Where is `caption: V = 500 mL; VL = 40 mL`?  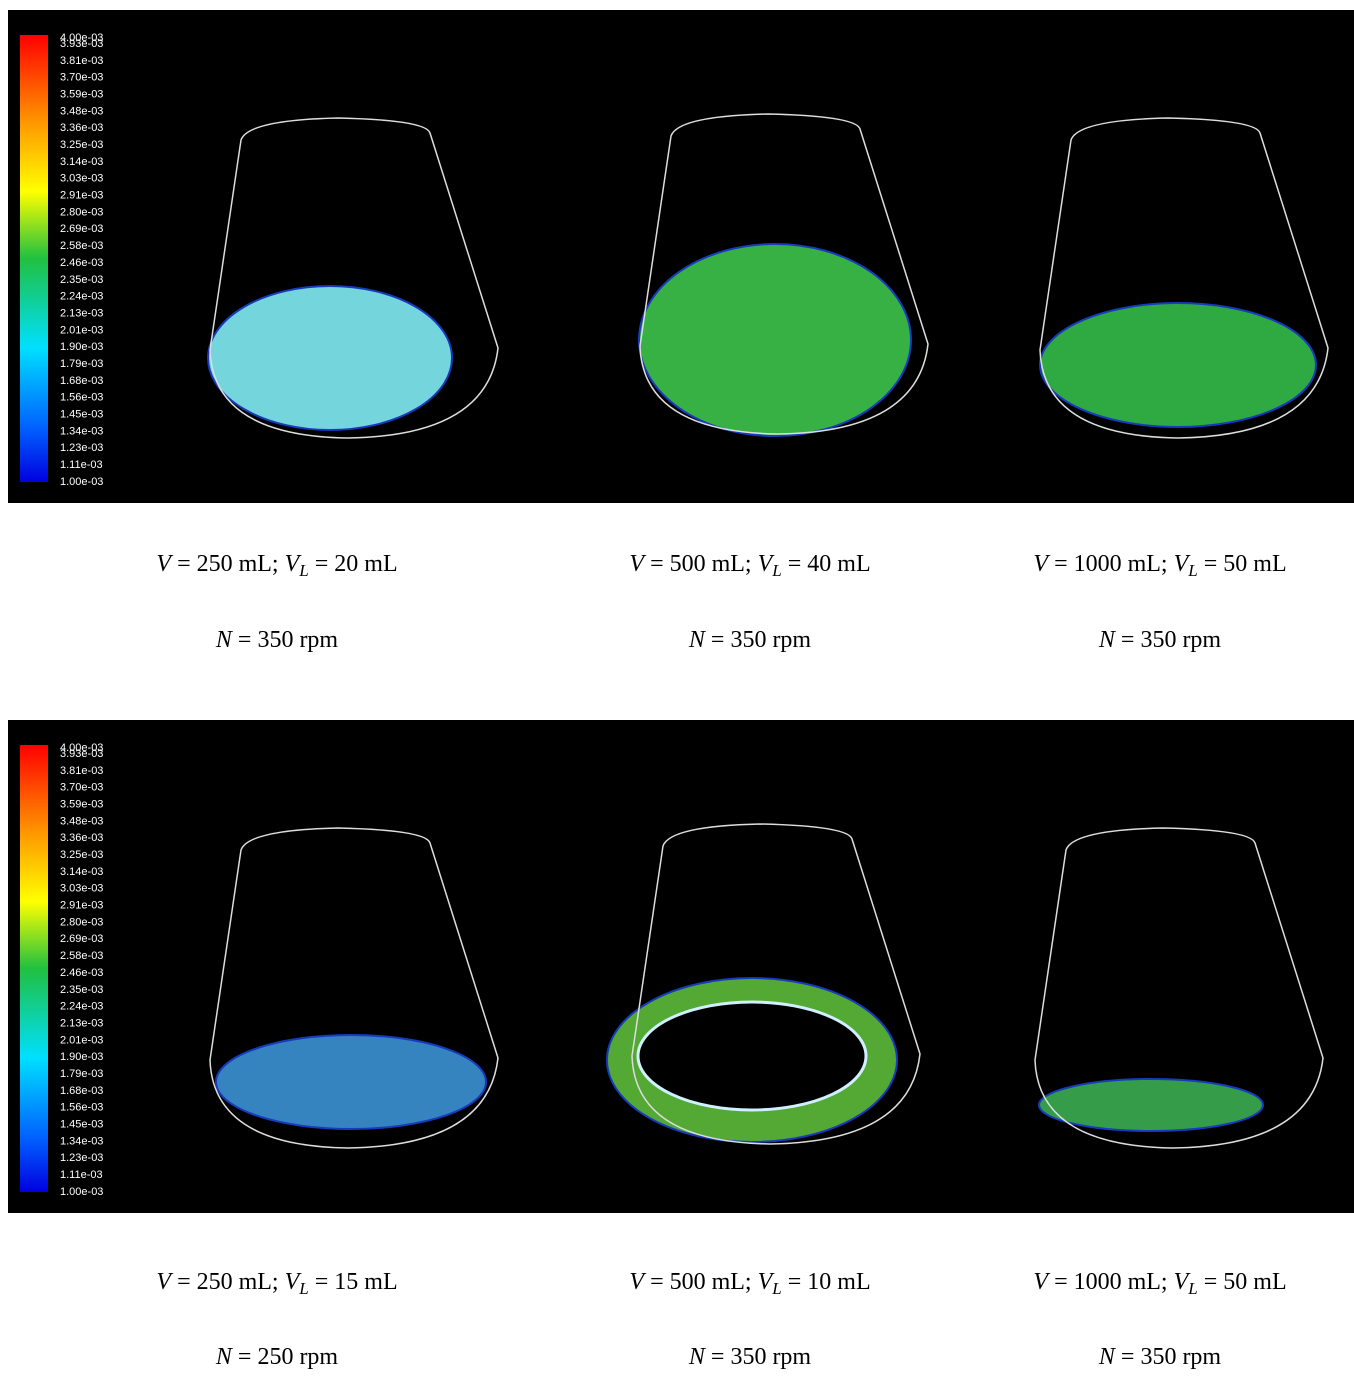 caption: V = 500 mL; VL = 40 mL is located at coordinates (749, 566).